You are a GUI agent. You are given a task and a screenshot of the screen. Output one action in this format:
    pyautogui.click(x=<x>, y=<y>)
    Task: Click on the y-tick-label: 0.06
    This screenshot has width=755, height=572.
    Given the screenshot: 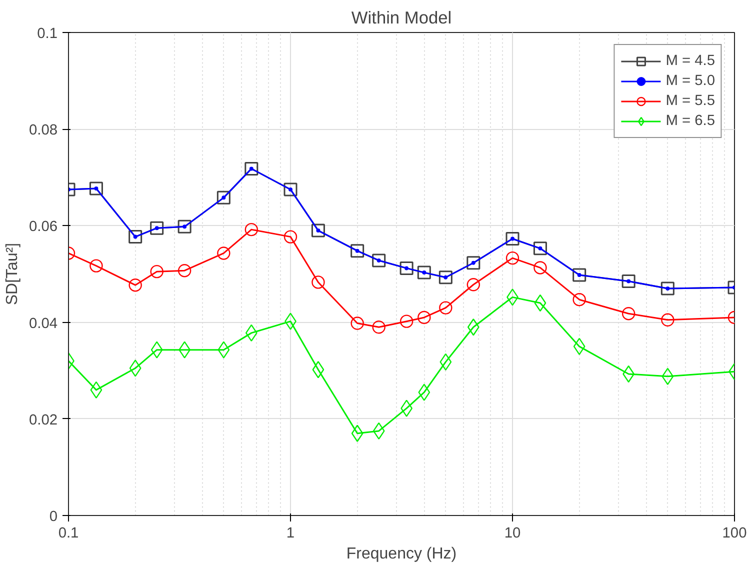 What is the action you would take?
    pyautogui.click(x=43, y=227)
    